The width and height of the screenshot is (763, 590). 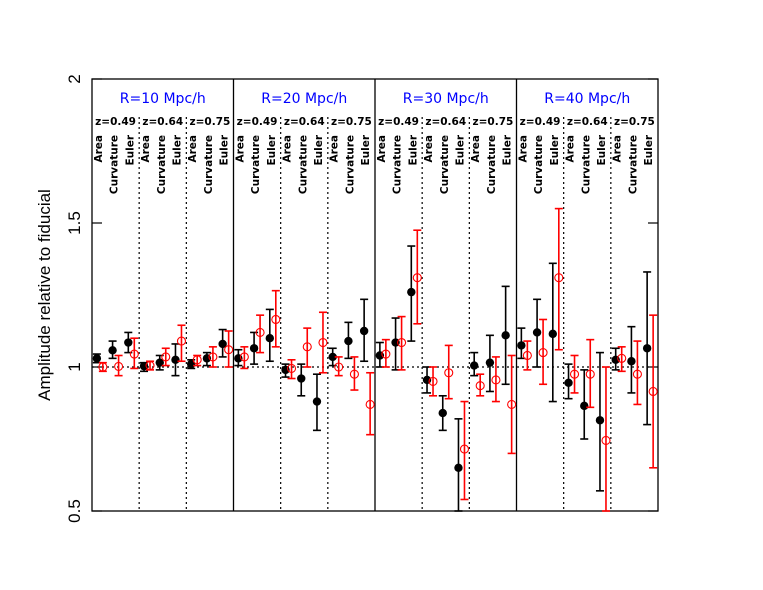 I want to click on redshift-label: z=0.49, so click(x=257, y=122).